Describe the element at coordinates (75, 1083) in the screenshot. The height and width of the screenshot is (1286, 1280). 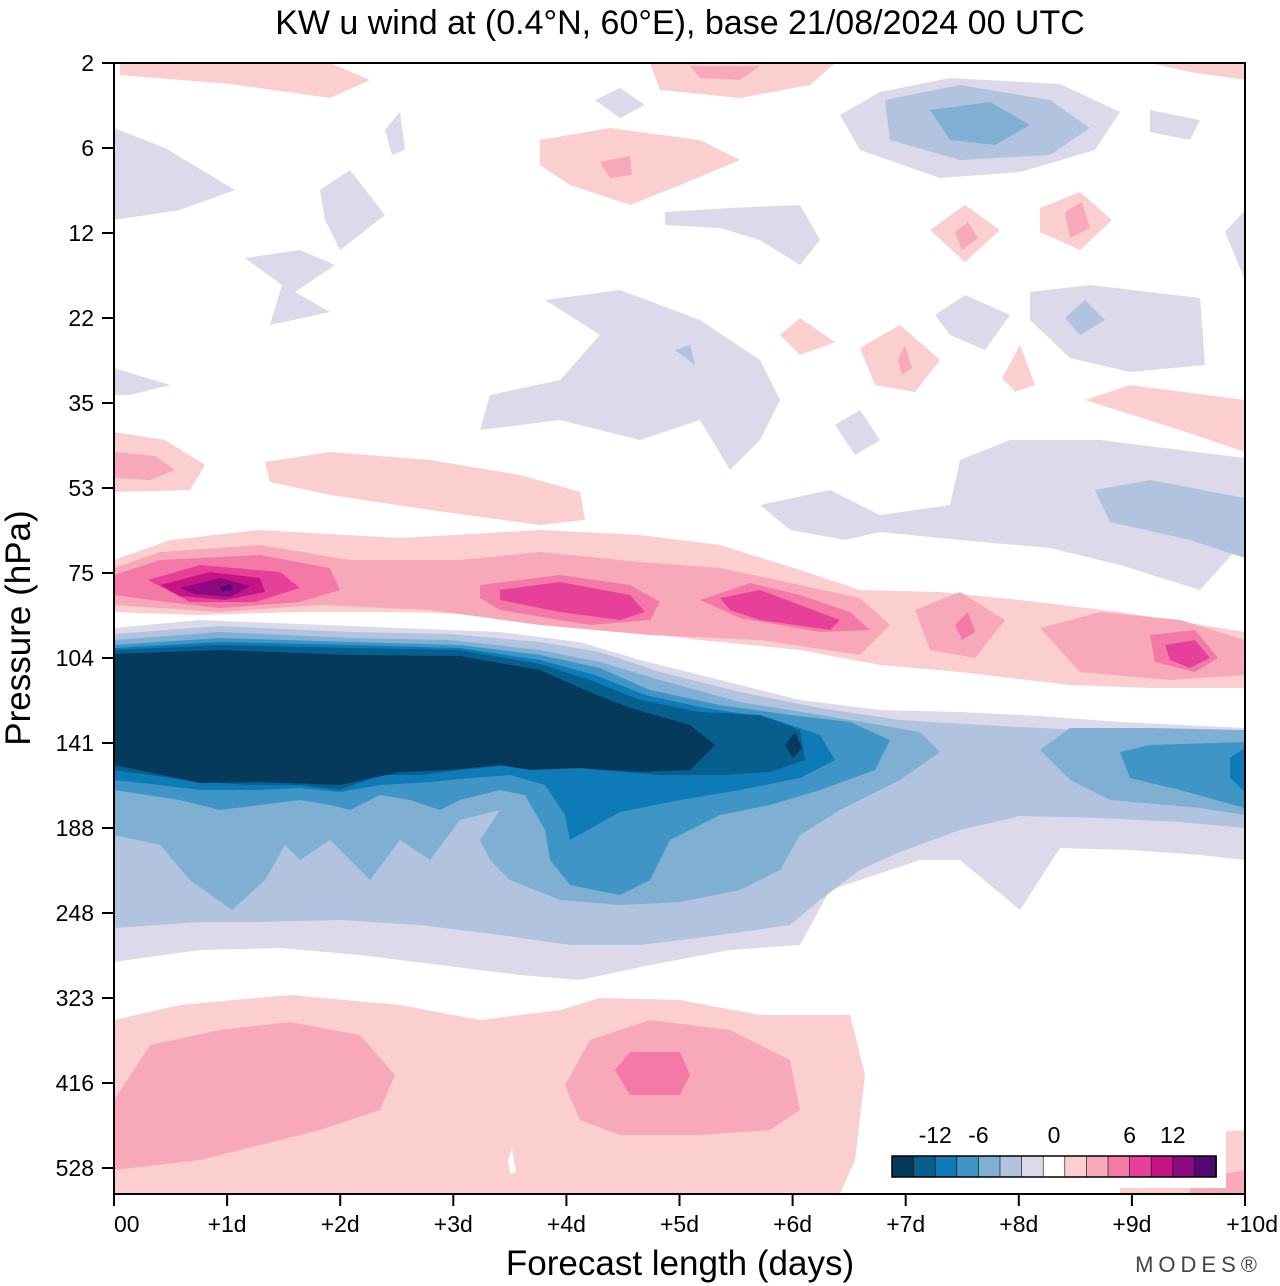
I see `y-tick-label: 416` at that location.